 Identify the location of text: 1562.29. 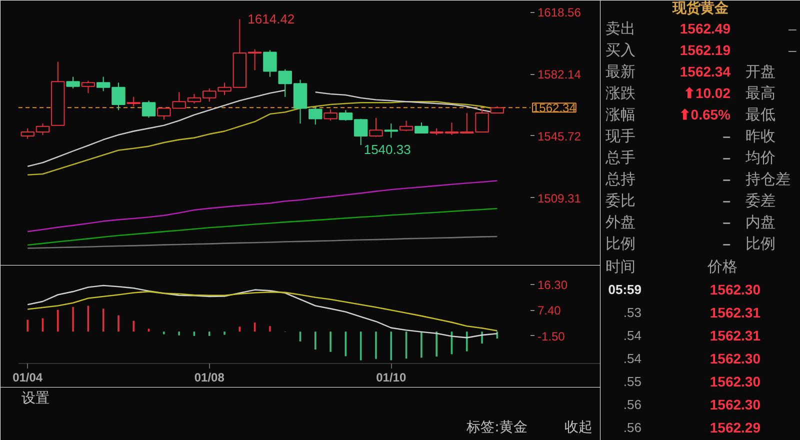
(735, 428).